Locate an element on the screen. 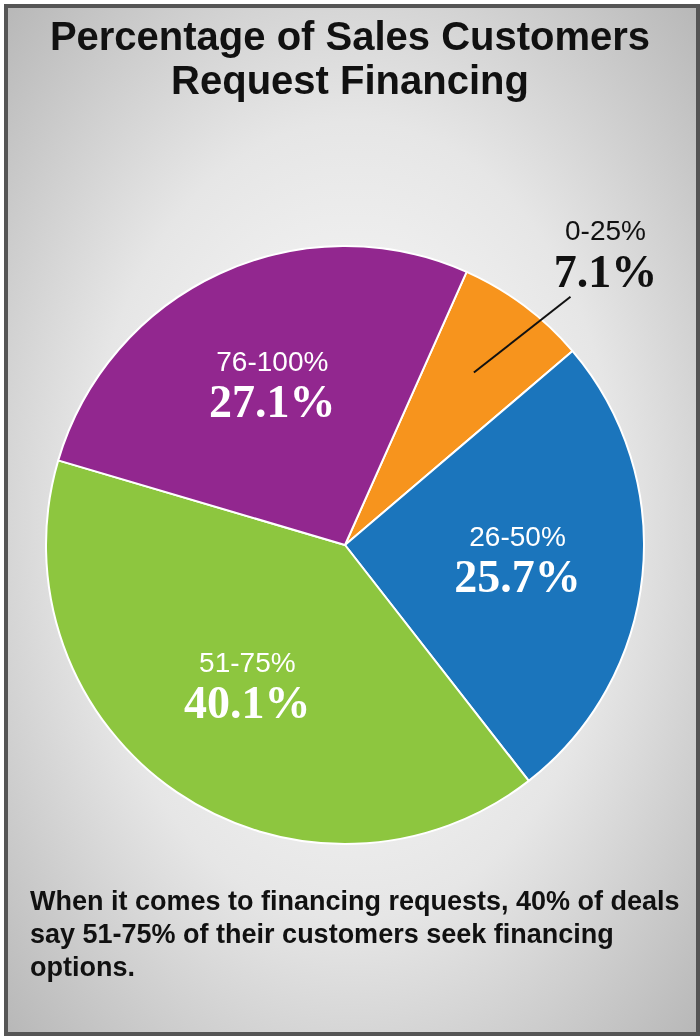 The height and width of the screenshot is (1036, 700). data-label: 40.1% is located at coordinates (247, 703).